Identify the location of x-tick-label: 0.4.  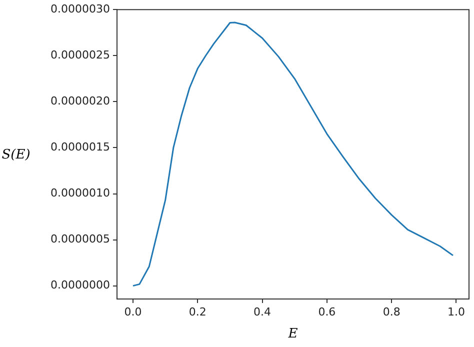
(263, 311).